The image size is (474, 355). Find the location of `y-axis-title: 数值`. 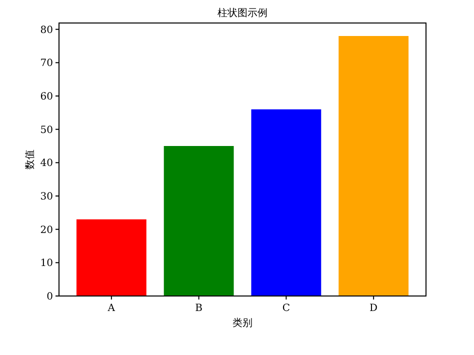

y-axis-title: 数值 is located at coordinates (30, 160).